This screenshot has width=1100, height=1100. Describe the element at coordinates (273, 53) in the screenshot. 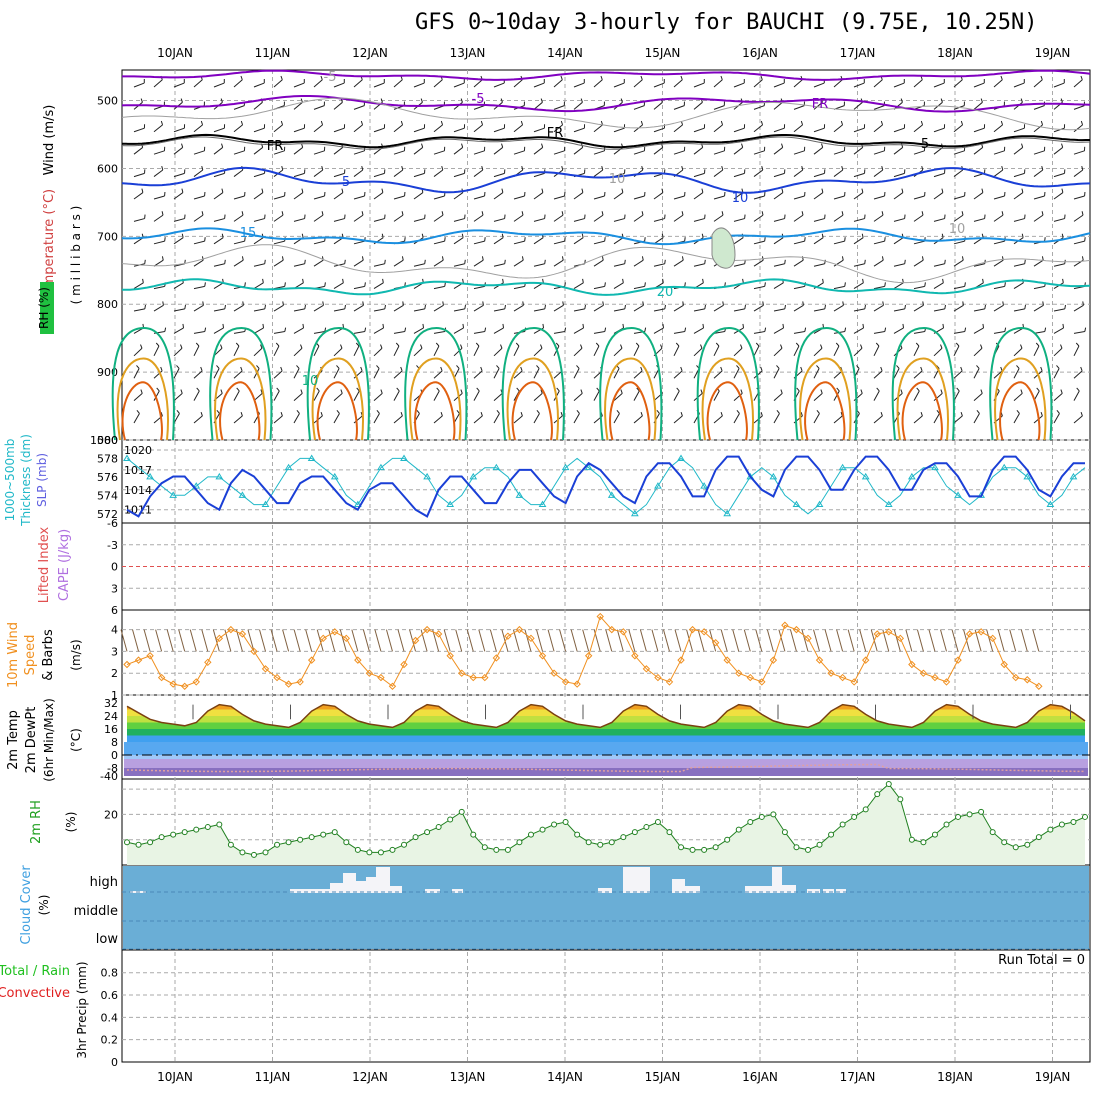

I see `date-label-top: 11JAN` at that location.